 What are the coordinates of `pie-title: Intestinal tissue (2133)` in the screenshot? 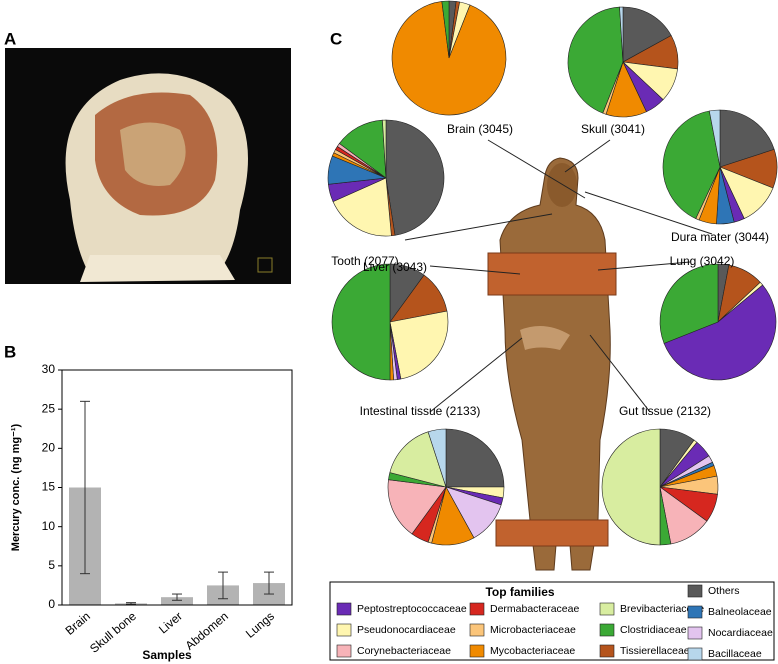 It's located at (420, 411).